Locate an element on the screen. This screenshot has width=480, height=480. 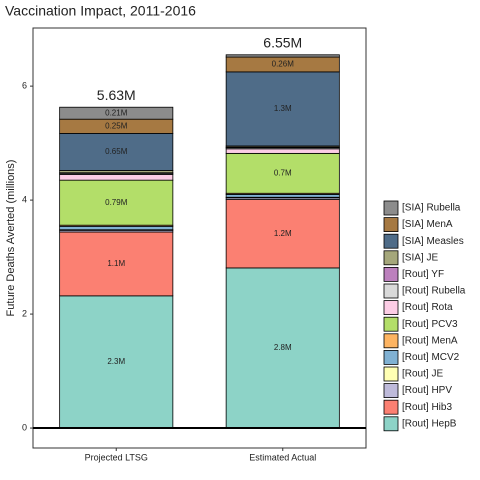
chart-title: Vaccination Impact, 2011-2016 is located at coordinates (100, 11).